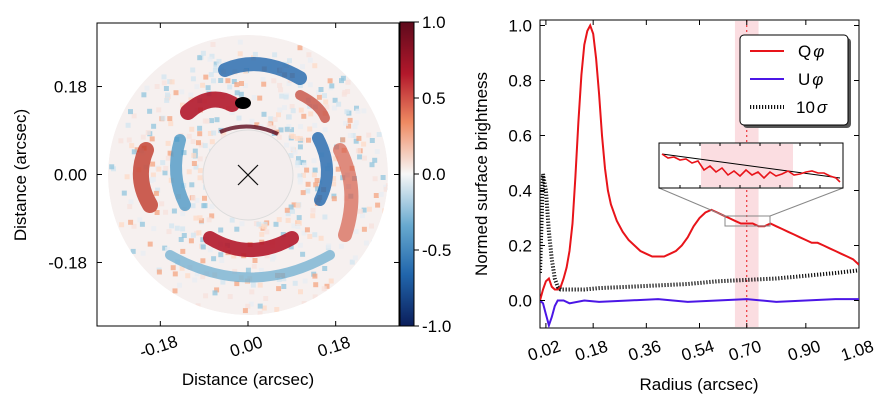 The image size is (885, 403). What do you see at coordinates (747, 221) in the screenshot?
I see `zoom-source-box` at bounding box center [747, 221].